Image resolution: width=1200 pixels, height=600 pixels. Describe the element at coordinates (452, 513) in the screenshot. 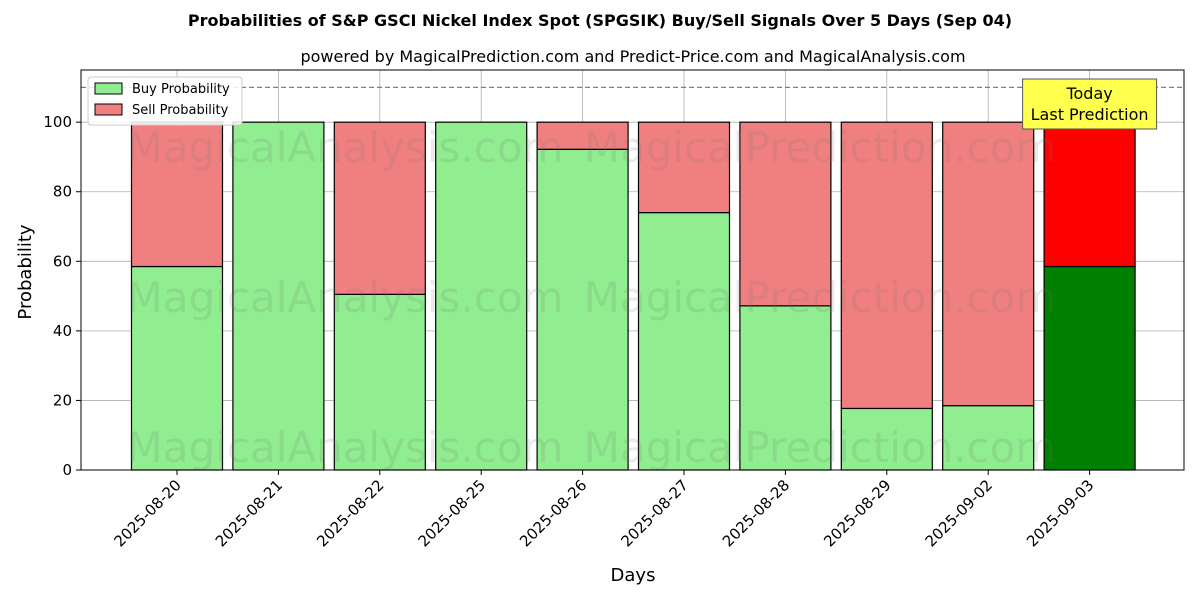

I see `x-tick-label: 2025-08-25` at that location.